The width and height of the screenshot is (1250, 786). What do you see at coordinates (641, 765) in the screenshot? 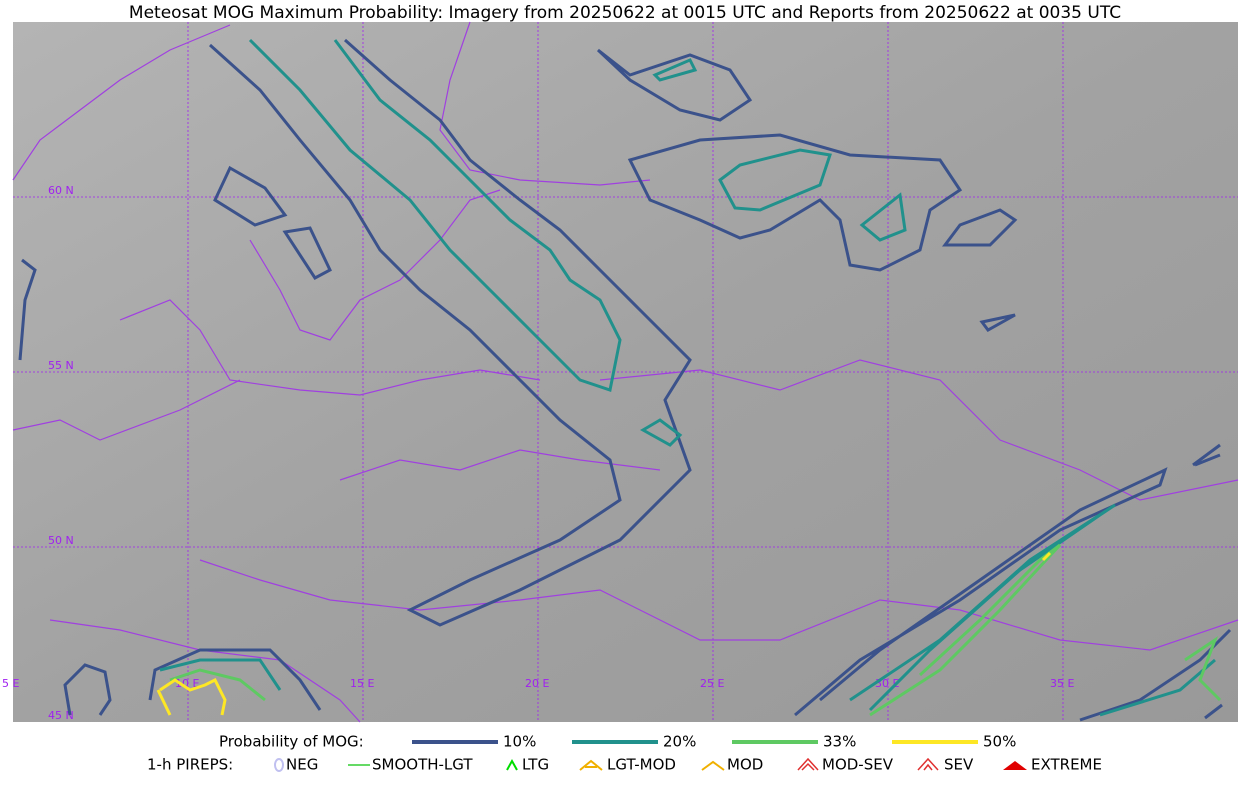
I see `legend-label: LGT-MOD` at bounding box center [641, 765].